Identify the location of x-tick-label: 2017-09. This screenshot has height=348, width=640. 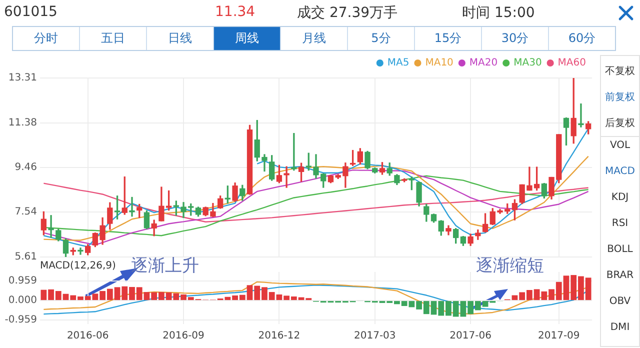
(559, 336).